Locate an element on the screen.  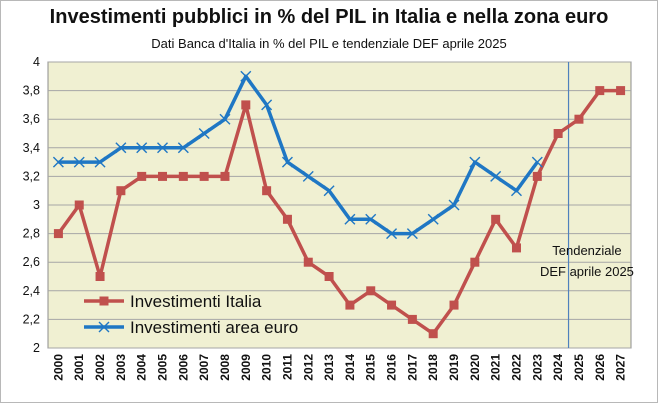
y-tick-label: 2,4 is located at coordinates (31, 291).